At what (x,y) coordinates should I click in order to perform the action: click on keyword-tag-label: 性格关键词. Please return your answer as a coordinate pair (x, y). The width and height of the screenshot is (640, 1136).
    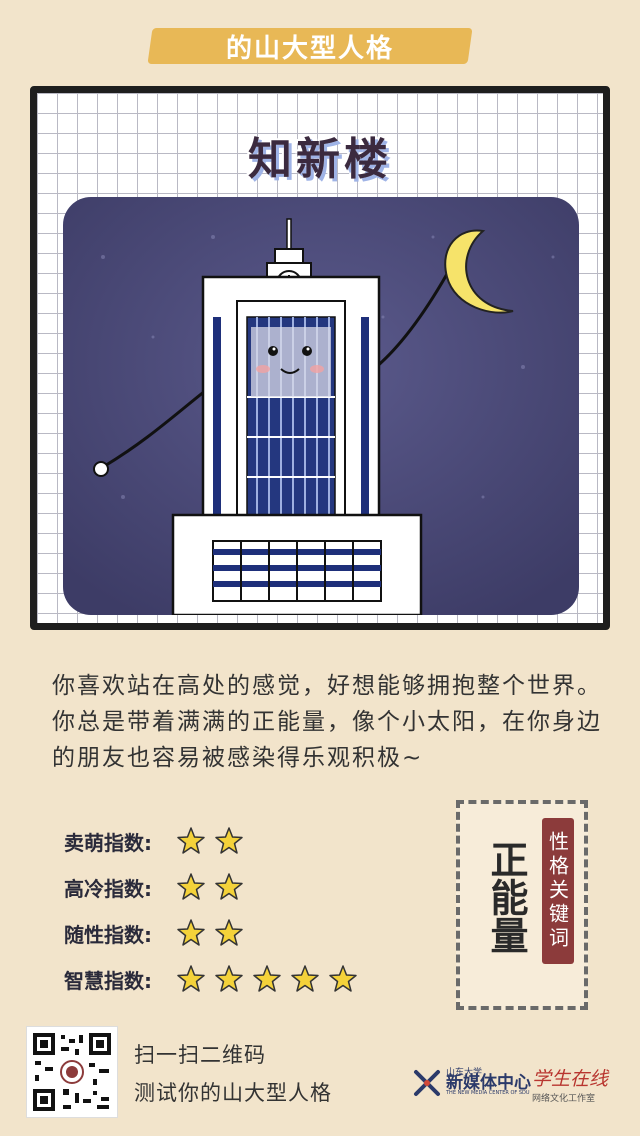
    Looking at the image, I should click on (557, 891).